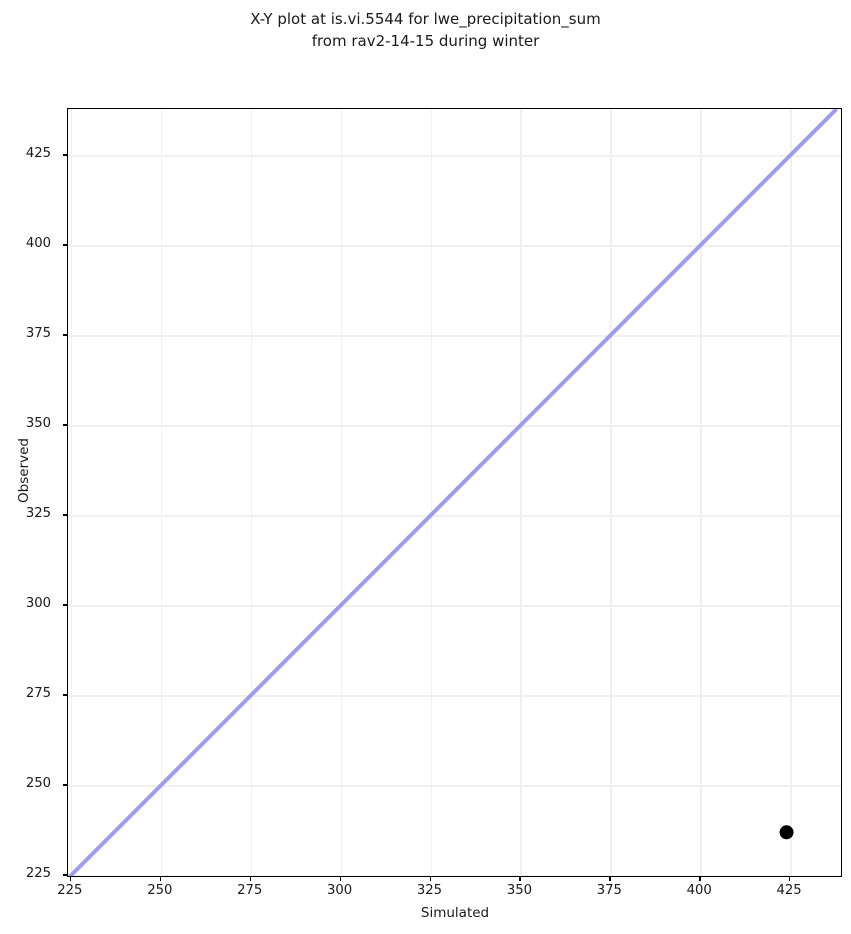 The image size is (851, 934). What do you see at coordinates (24, 470) in the screenshot?
I see `y-axis-label: Observed` at bounding box center [24, 470].